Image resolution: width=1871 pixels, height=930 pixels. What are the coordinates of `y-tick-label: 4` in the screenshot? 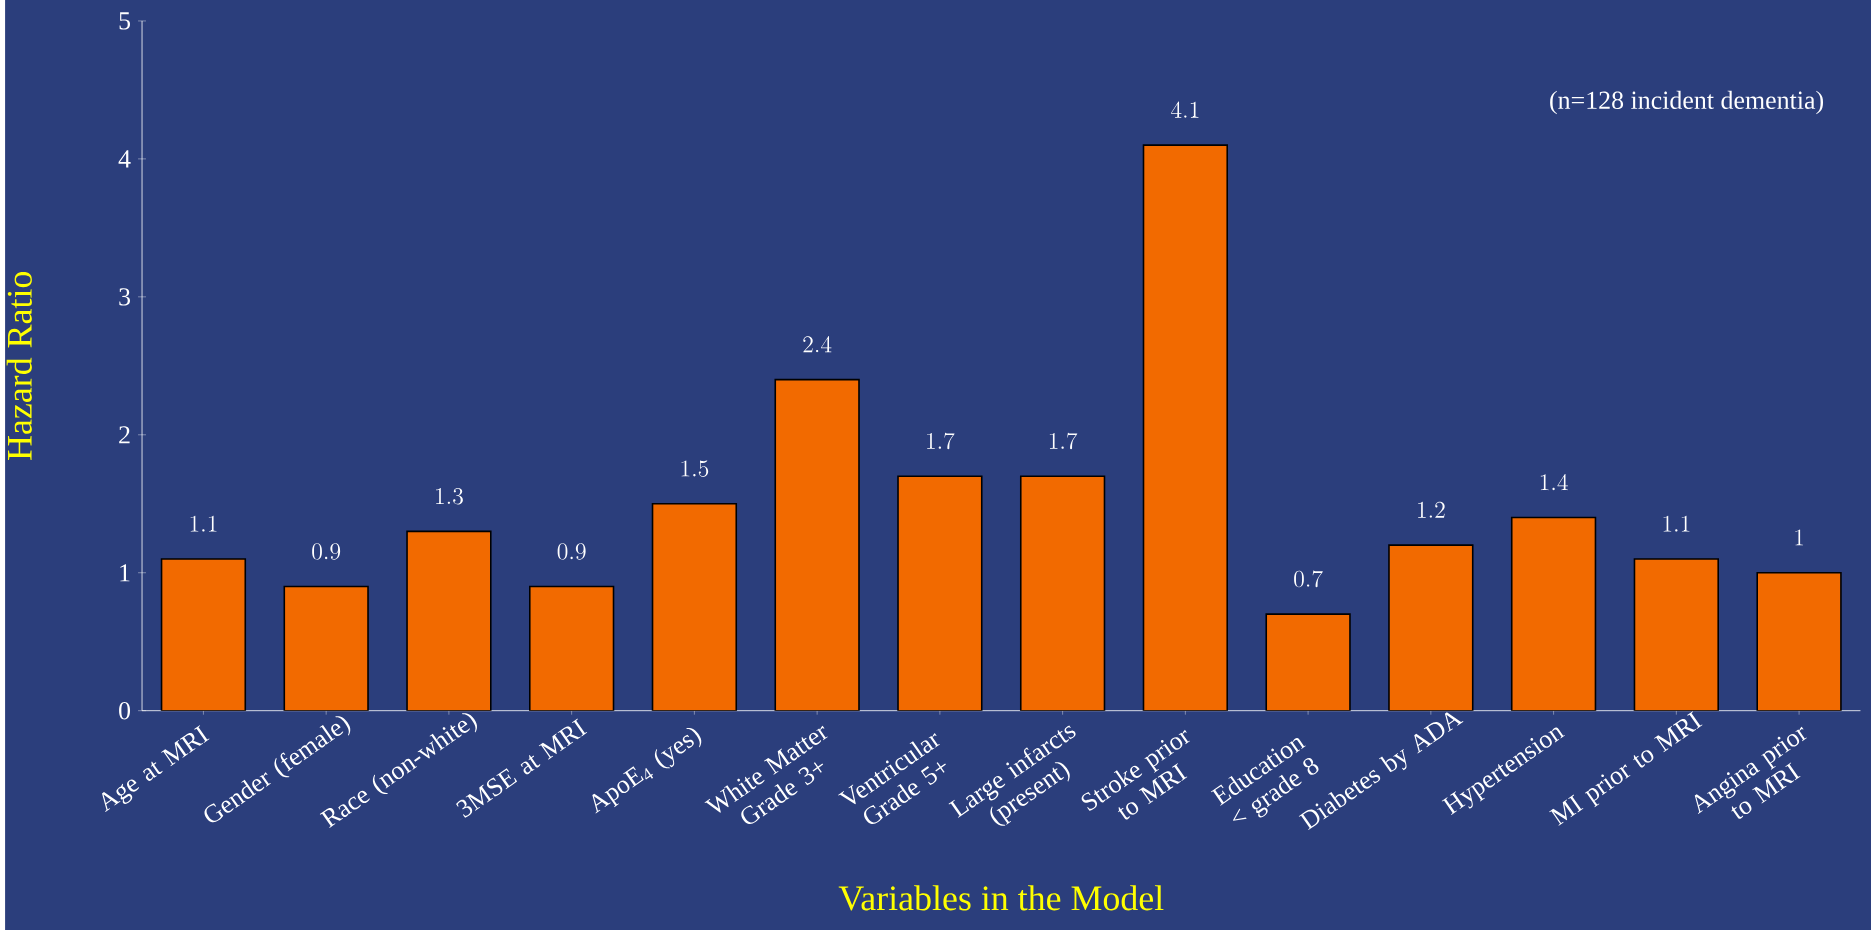 It's located at (124, 159).